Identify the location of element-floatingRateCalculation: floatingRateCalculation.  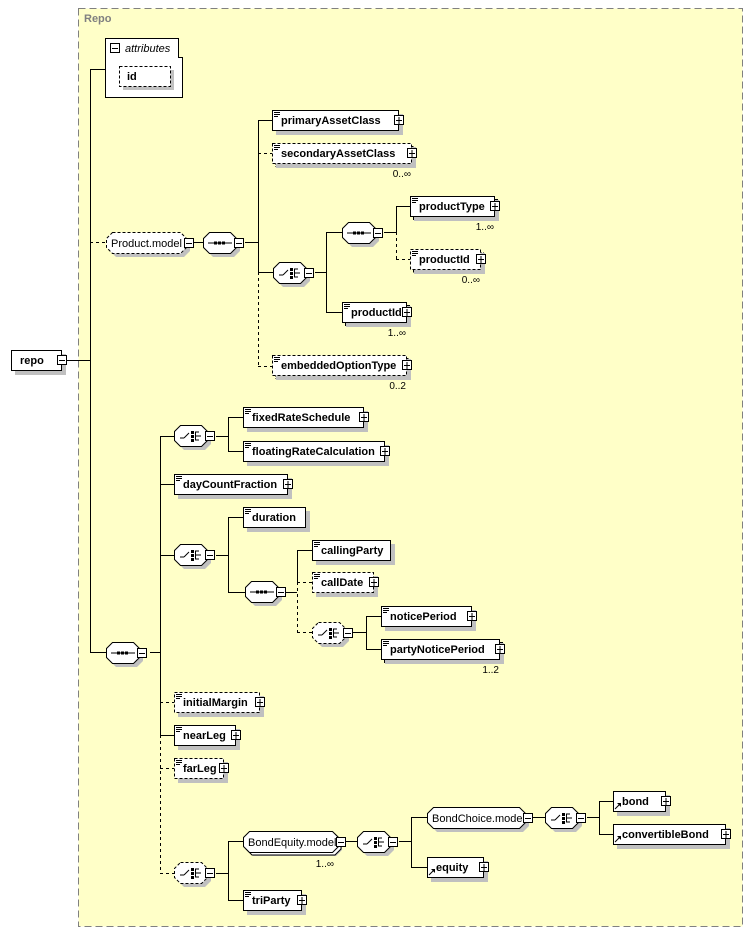
(316, 454).